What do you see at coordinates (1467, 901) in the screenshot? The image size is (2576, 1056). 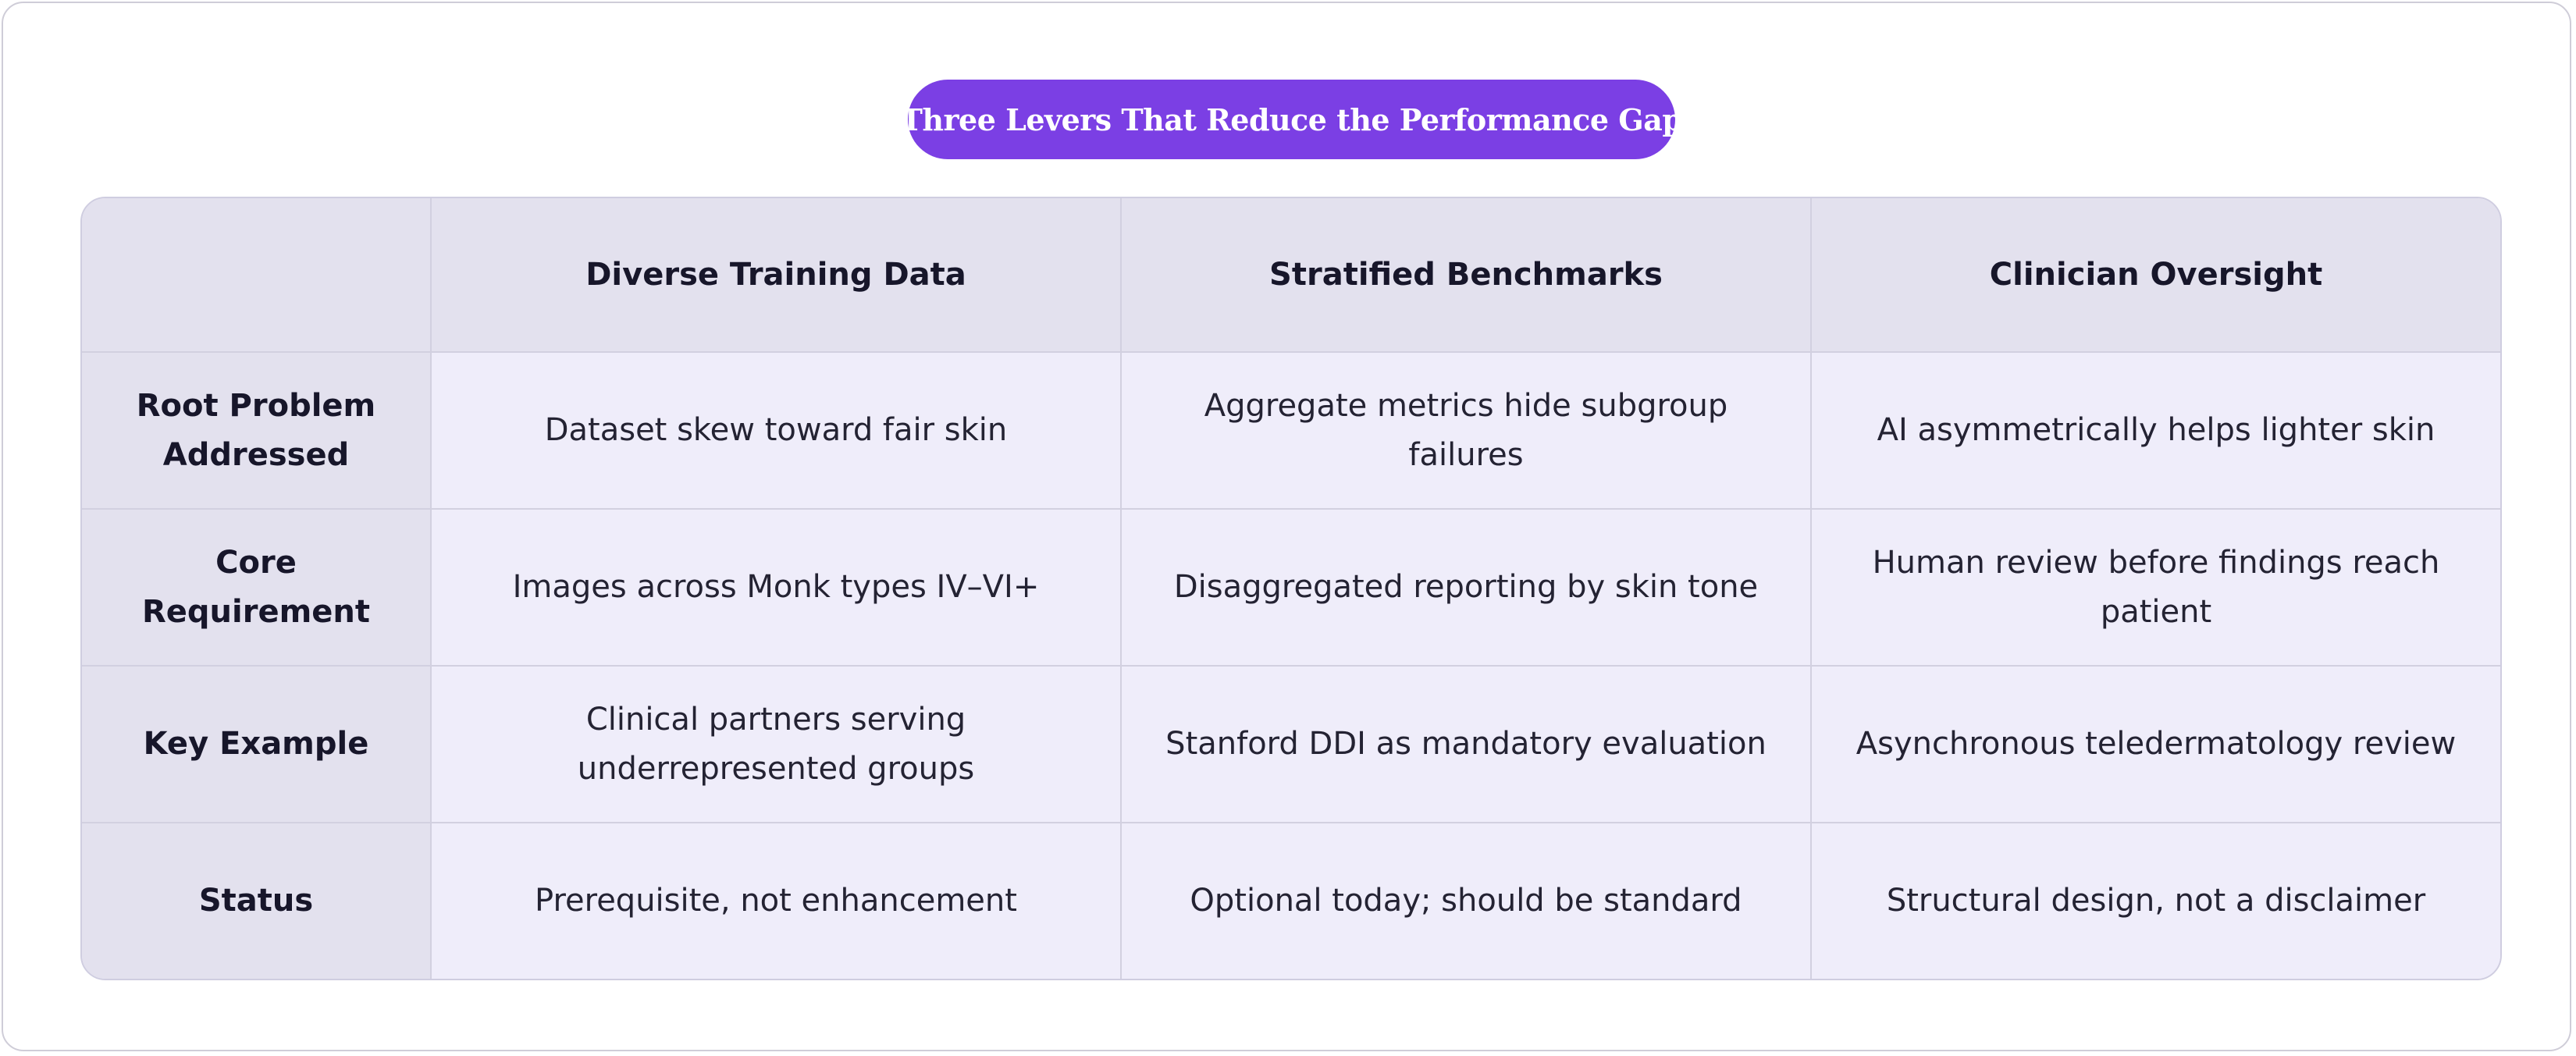 I see `table-cell: Optional today; should be standard` at bounding box center [1467, 901].